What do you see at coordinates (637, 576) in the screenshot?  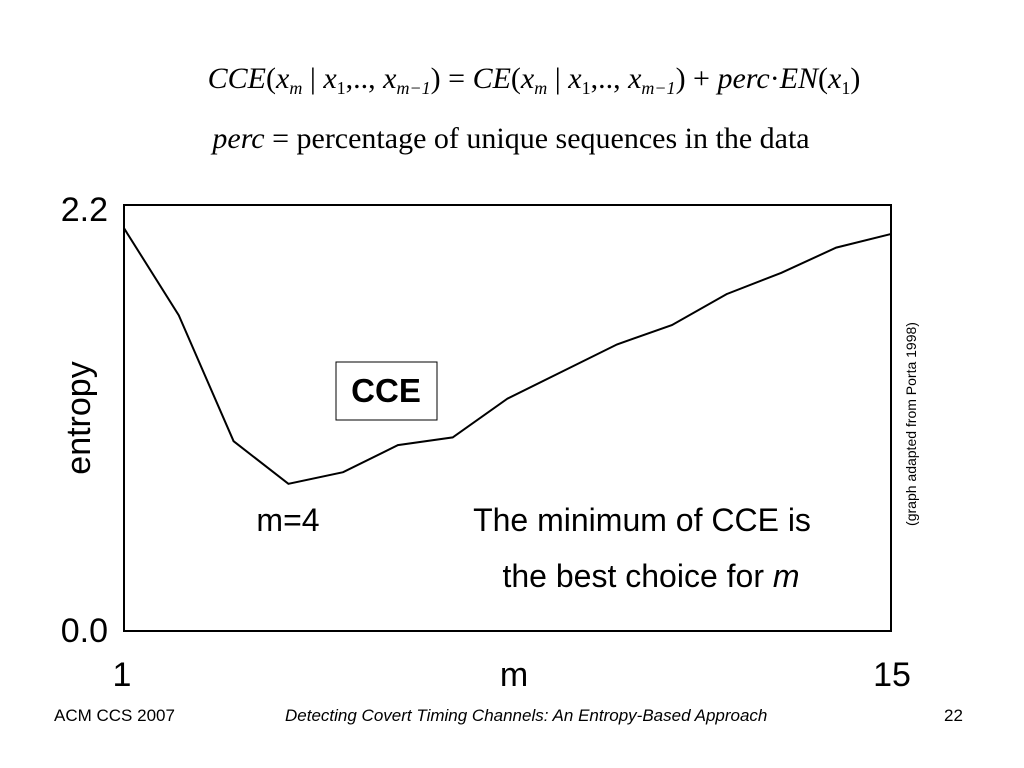 I see `annotation-line-2-prefix: the best choice for` at bounding box center [637, 576].